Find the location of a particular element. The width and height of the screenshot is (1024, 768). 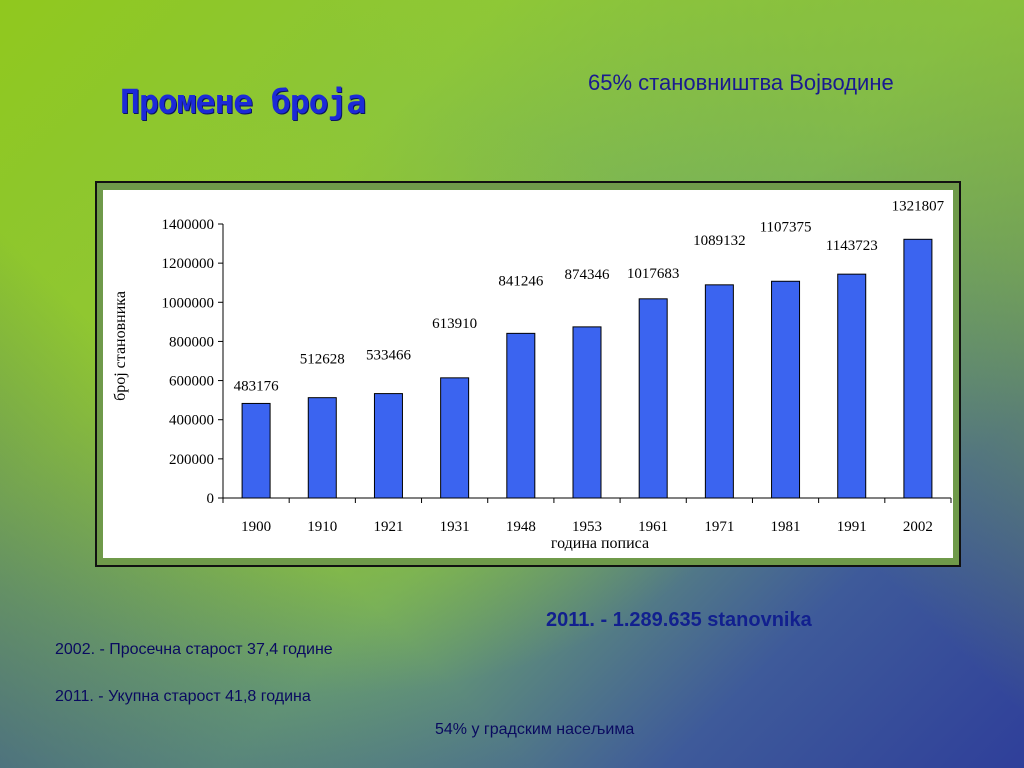

y-axis-label: број становника is located at coordinates (120, 346).